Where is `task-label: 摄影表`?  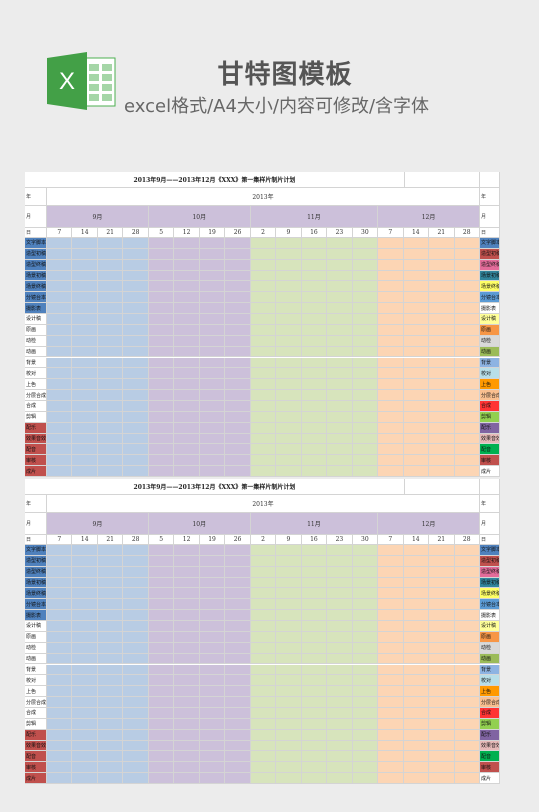
task-label: 摄影表 is located at coordinates (36, 616).